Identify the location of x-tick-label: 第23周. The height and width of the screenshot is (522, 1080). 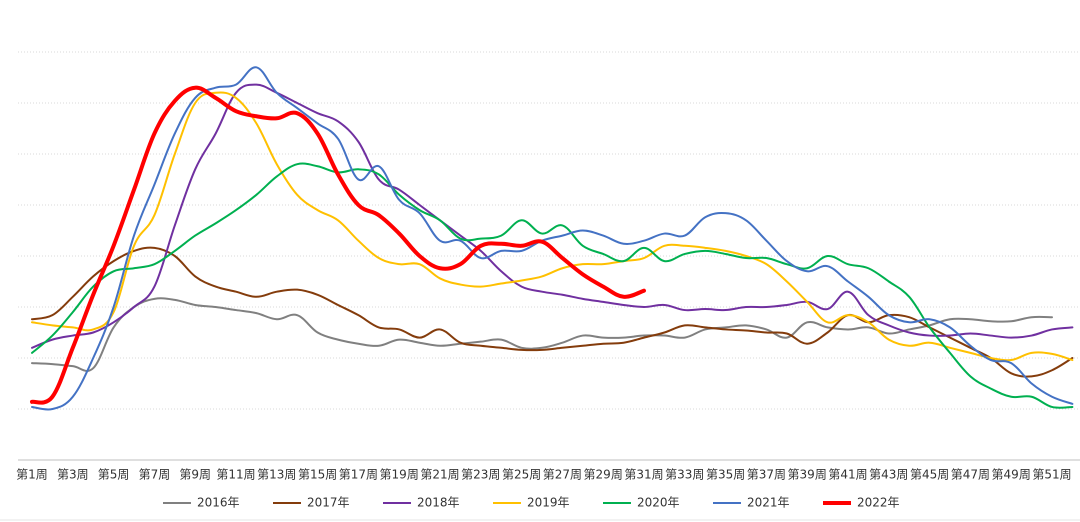
(480, 475).